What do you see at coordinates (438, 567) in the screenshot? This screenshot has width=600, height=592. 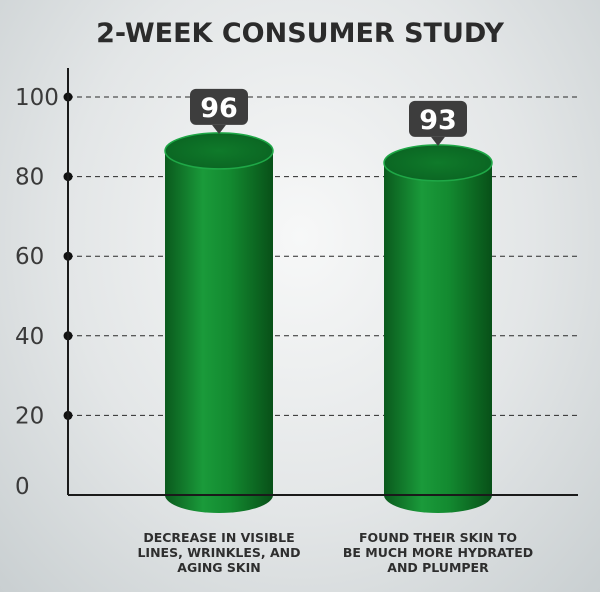 I see `category-label: AND PLUMPER` at bounding box center [438, 567].